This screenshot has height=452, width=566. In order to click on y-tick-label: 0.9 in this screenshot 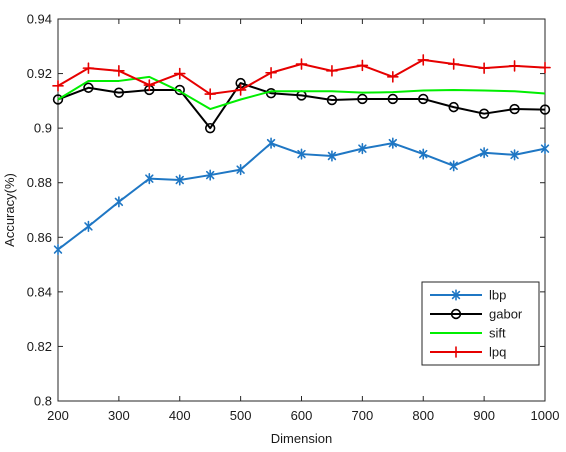, I will do `click(43, 128)`.